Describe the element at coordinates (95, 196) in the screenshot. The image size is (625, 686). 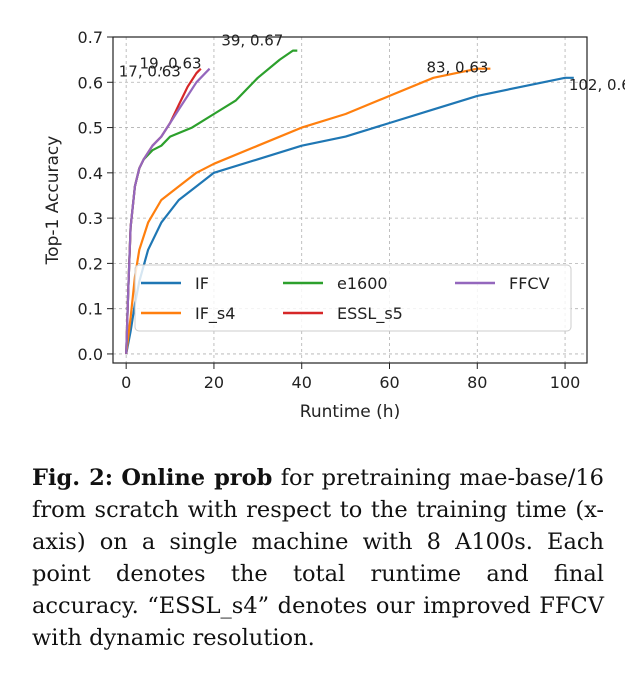
I see `y-axis-ticks: 0.0 0.1 0.2 0.3 0.4 0.5 0.6 0.7` at that location.